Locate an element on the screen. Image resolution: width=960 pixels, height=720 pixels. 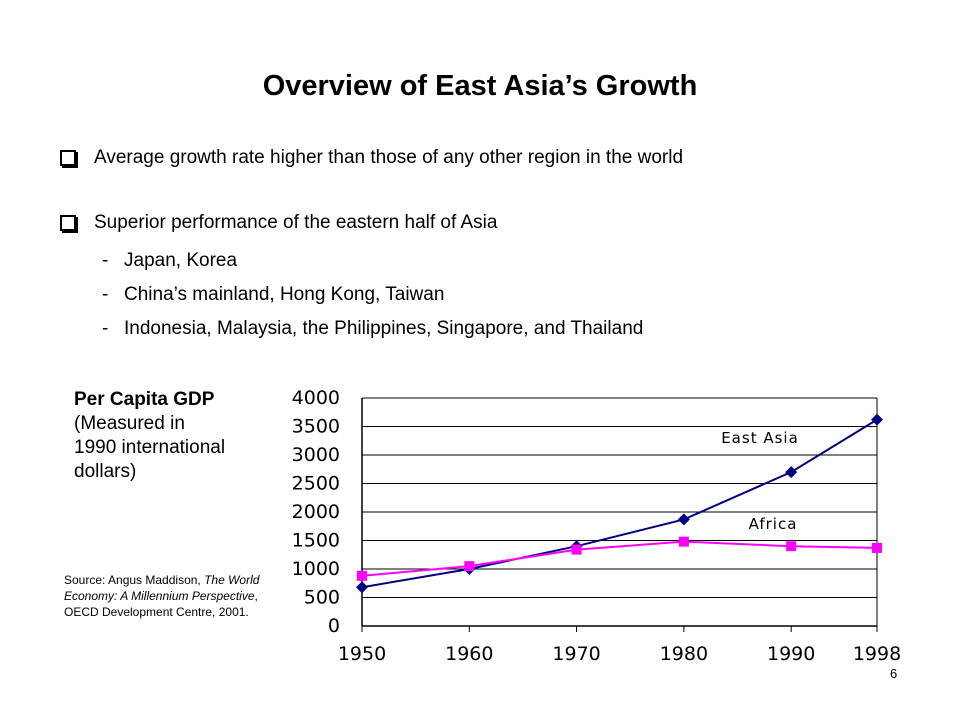
x-tick-label: 1998 is located at coordinates (877, 654).